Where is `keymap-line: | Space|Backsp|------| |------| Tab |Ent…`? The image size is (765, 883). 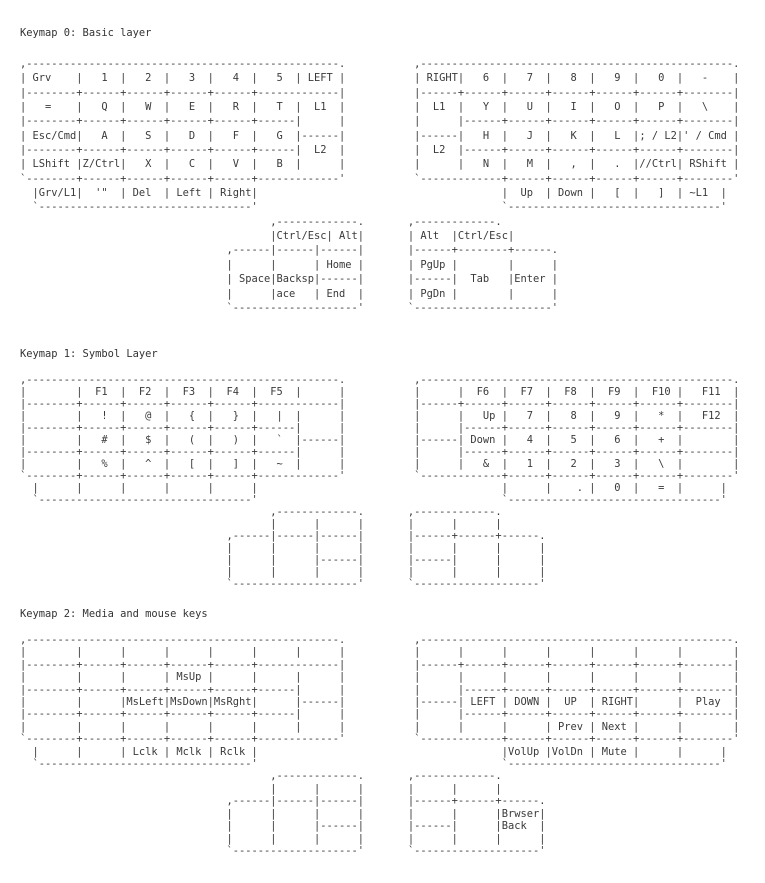 keymap-line: | Space|Backsp|------| |------| Tab |Ent… is located at coordinates (289, 279).